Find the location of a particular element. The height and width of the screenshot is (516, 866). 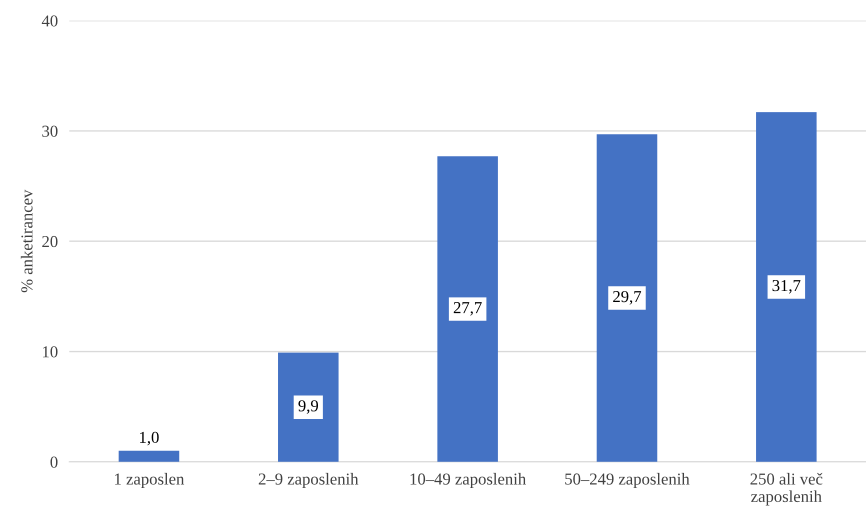

x-tick-label: 50–249 zaposlenih is located at coordinates (627, 480).